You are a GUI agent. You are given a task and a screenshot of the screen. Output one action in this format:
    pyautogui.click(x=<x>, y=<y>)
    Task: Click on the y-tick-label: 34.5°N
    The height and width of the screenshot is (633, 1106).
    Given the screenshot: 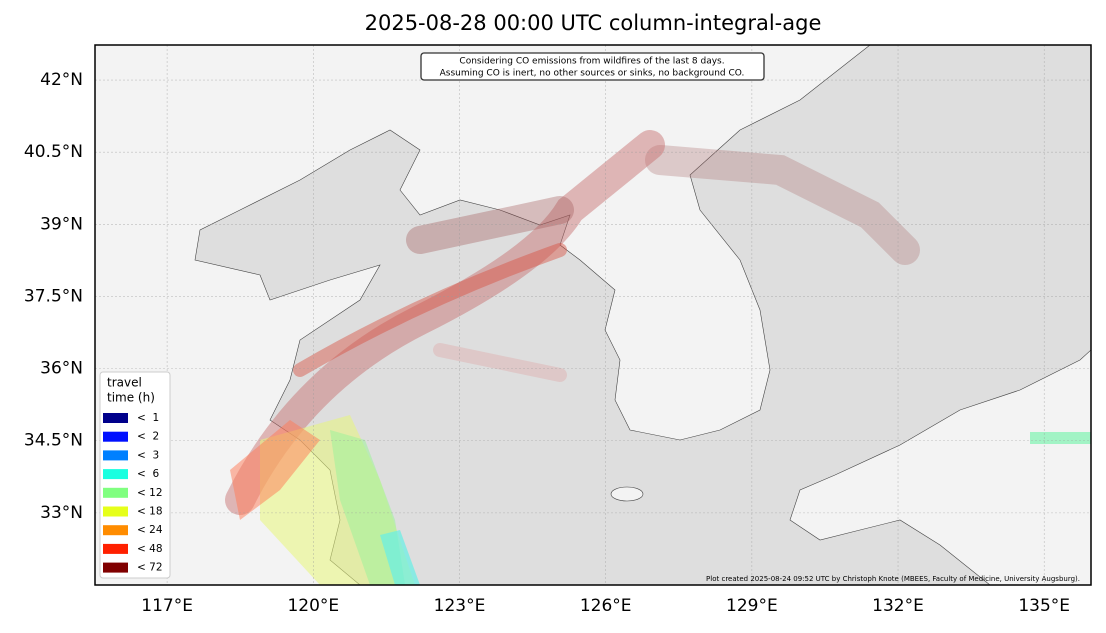 What is the action you would take?
    pyautogui.click(x=53, y=441)
    